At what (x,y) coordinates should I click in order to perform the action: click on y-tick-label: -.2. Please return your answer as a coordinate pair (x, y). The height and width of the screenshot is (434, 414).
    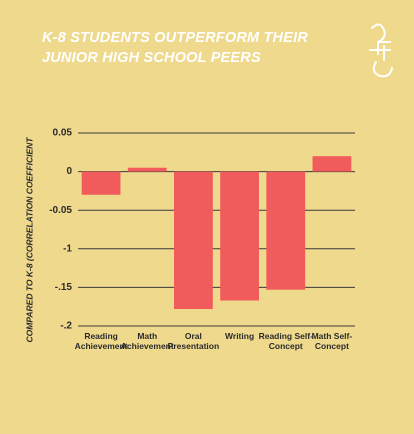
    Looking at the image, I should click on (66, 326).